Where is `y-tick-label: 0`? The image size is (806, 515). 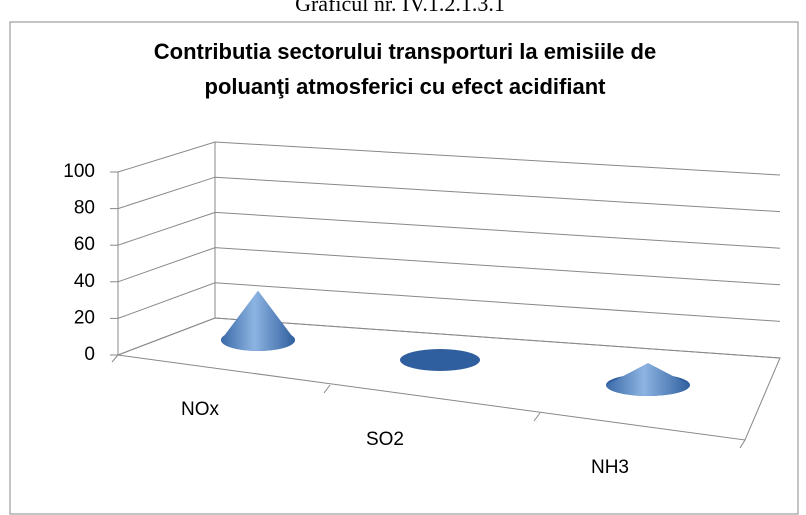 y-tick-label: 0 is located at coordinates (89, 354).